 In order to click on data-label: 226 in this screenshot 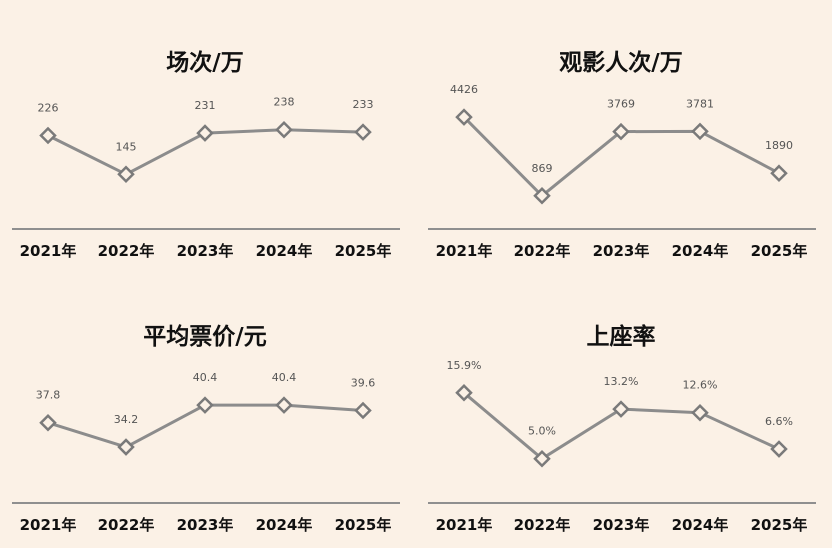, I will do `click(48, 108)`.